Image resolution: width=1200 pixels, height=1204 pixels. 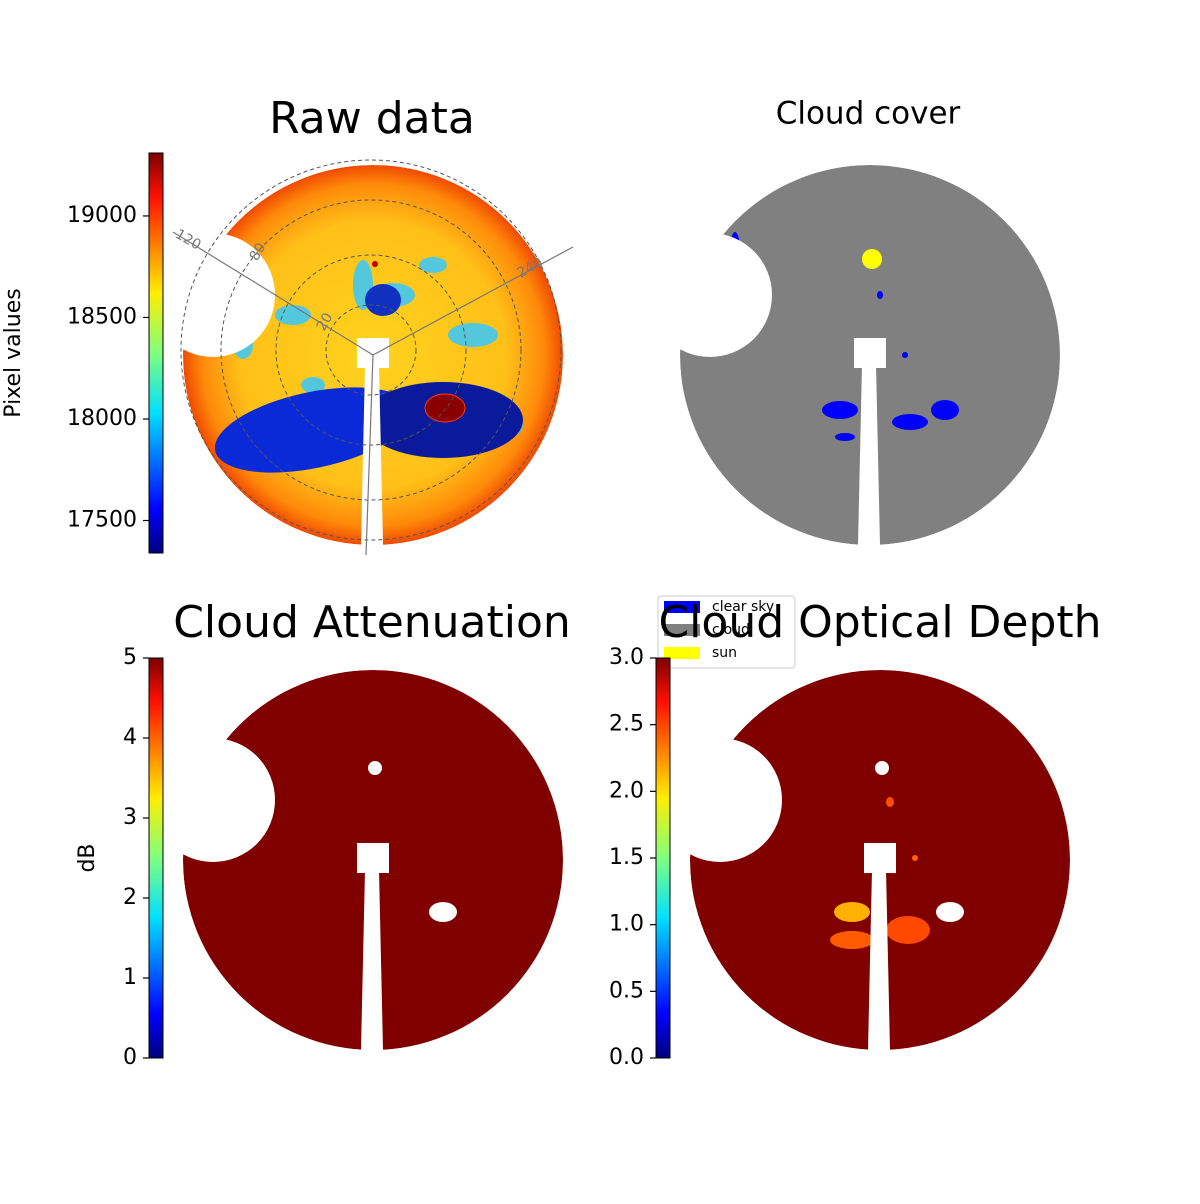 I want to click on colorbar-tick-label: 1, so click(x=130, y=977).